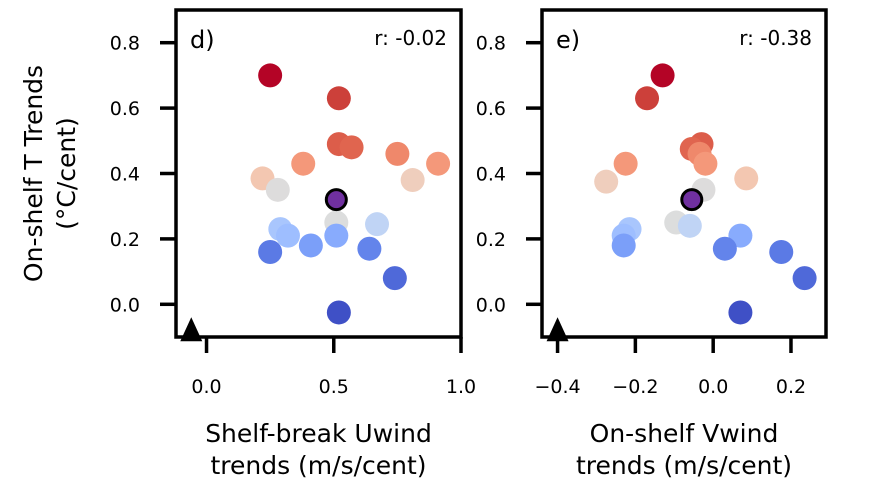  What do you see at coordinates (66, 173) in the screenshot?
I see `y-axis-title: (°C/cent)` at bounding box center [66, 173].